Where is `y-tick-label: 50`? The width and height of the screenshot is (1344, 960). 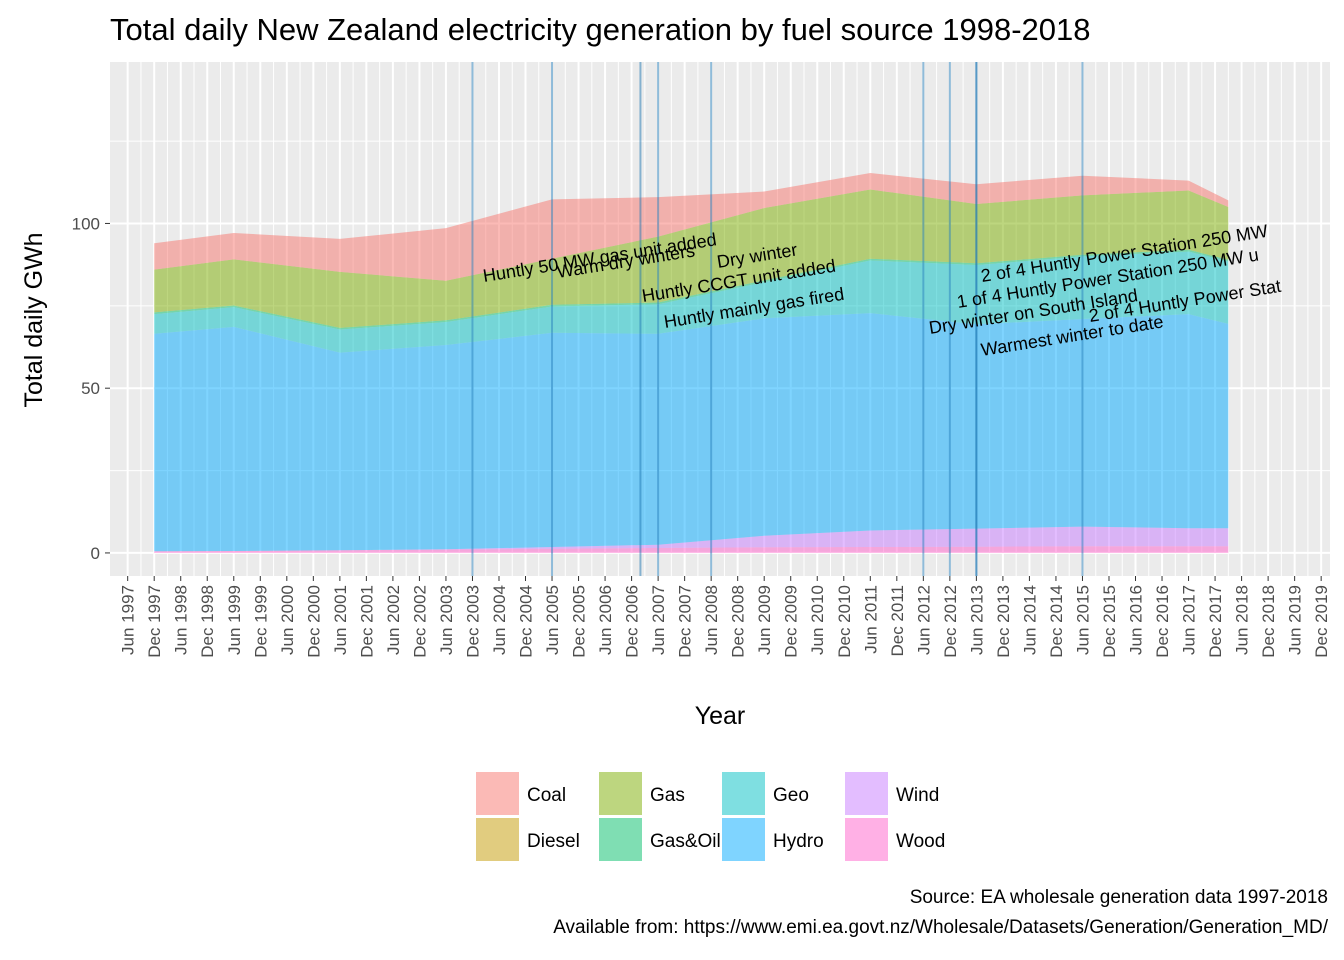
y-tick-label: 50 is located at coordinates (90, 388).